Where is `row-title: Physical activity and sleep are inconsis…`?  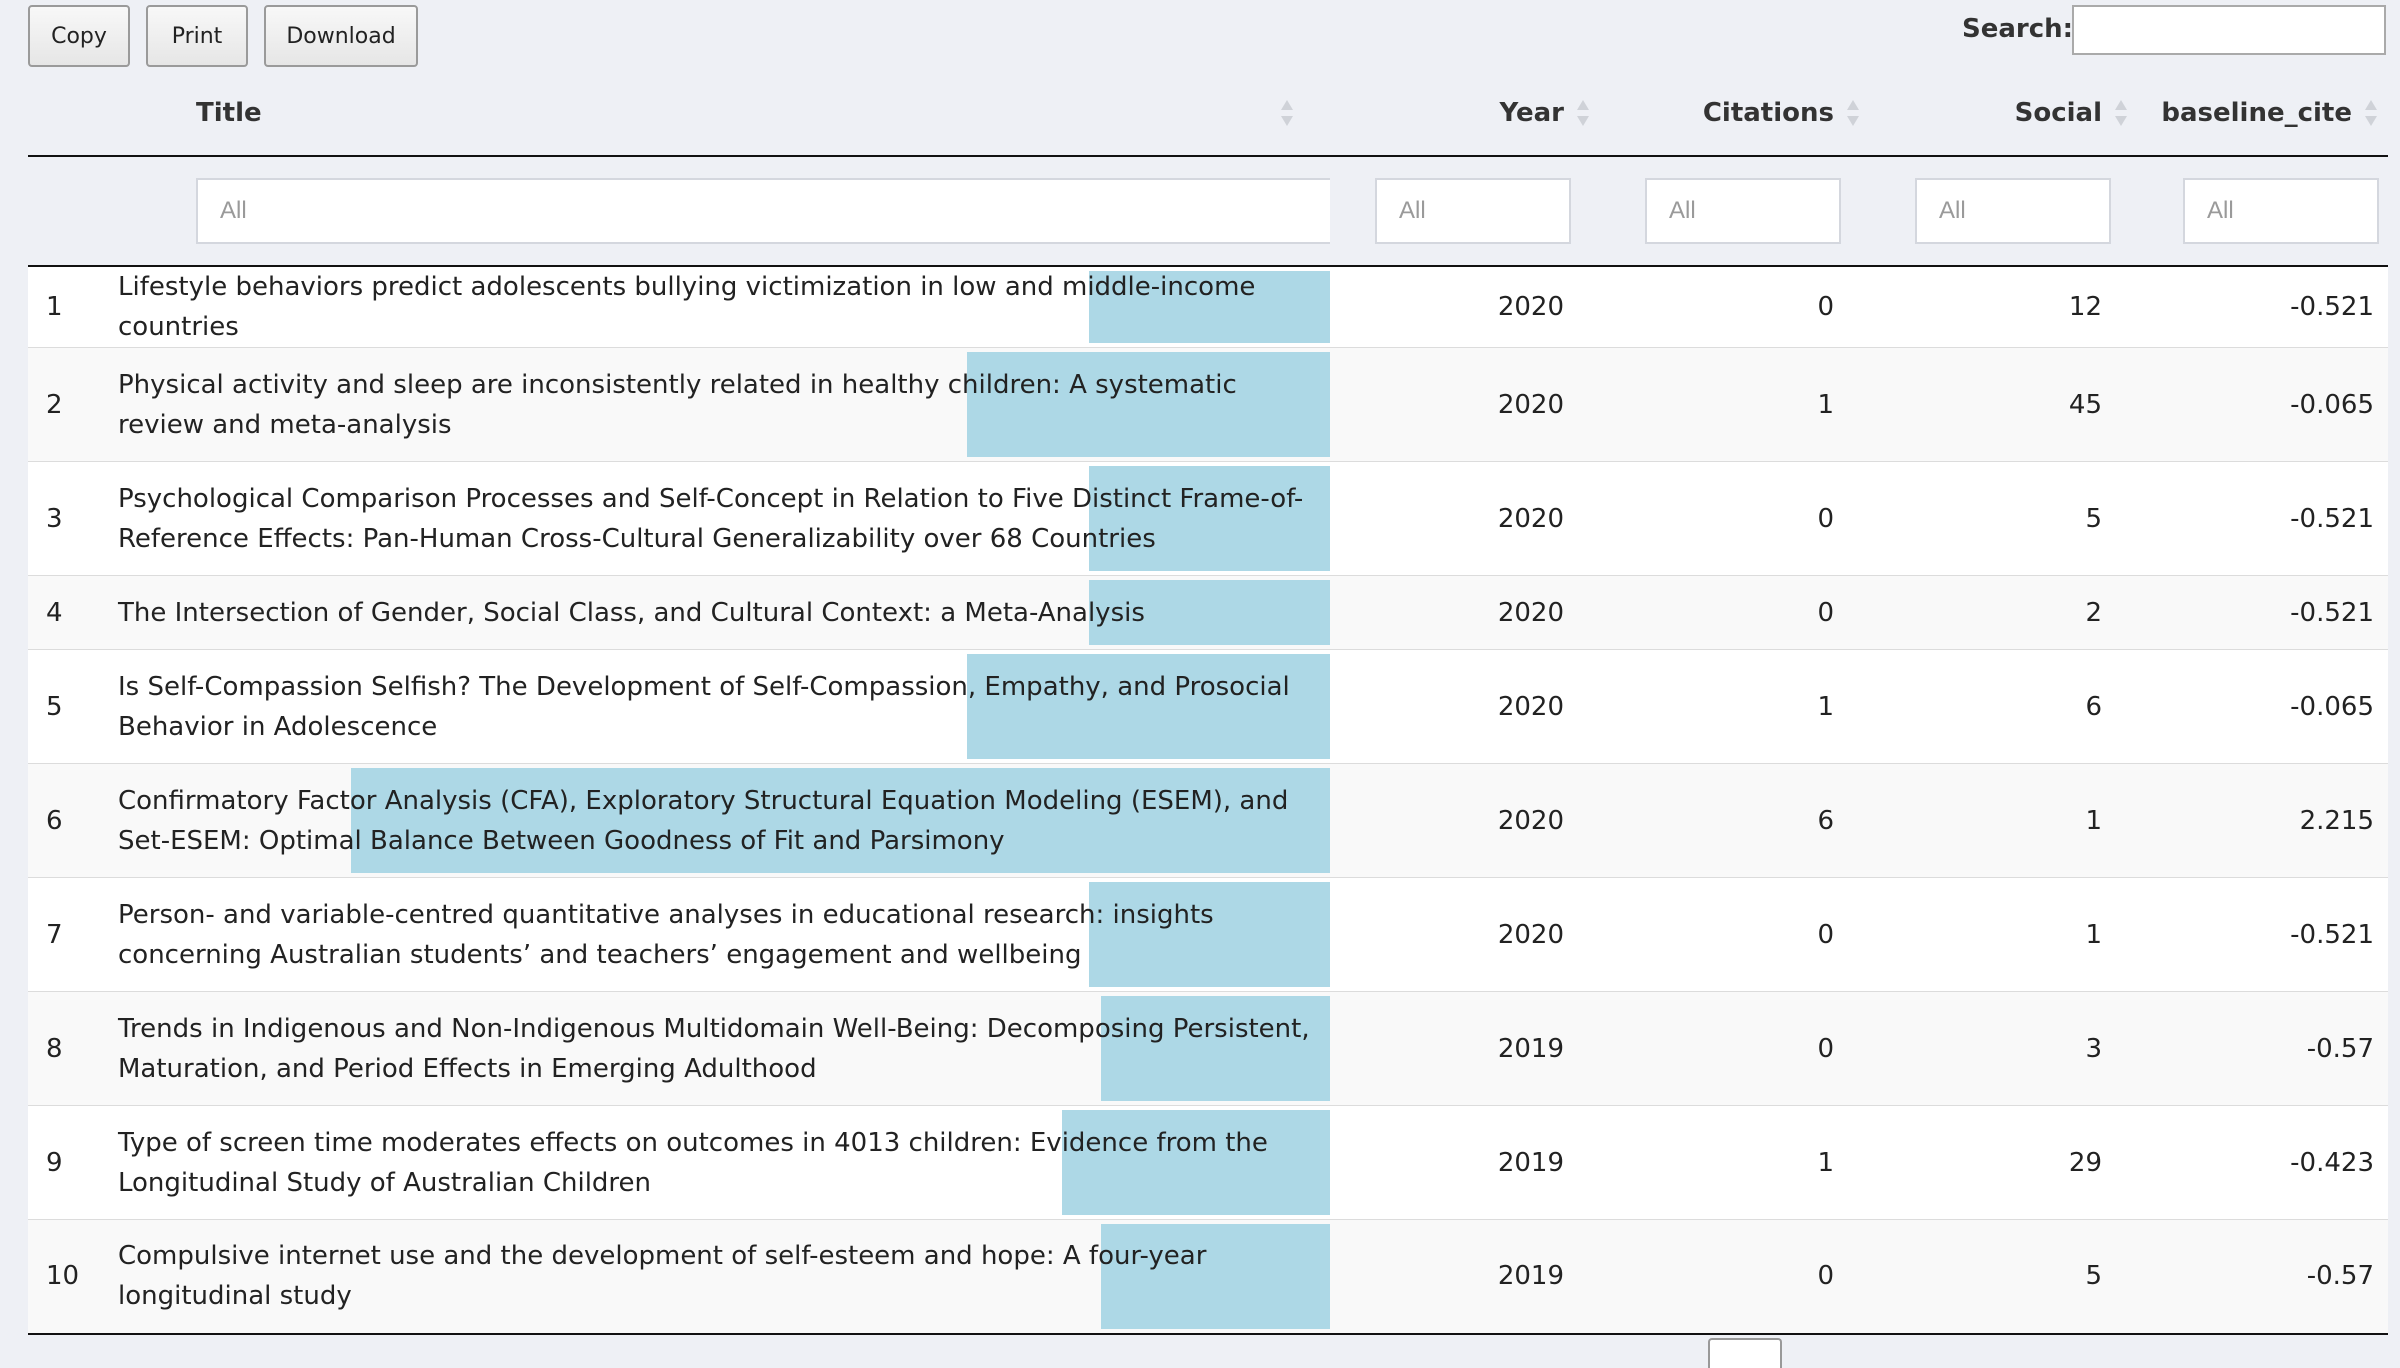 row-title: Physical activity and sleep are inconsis… is located at coordinates (709, 404).